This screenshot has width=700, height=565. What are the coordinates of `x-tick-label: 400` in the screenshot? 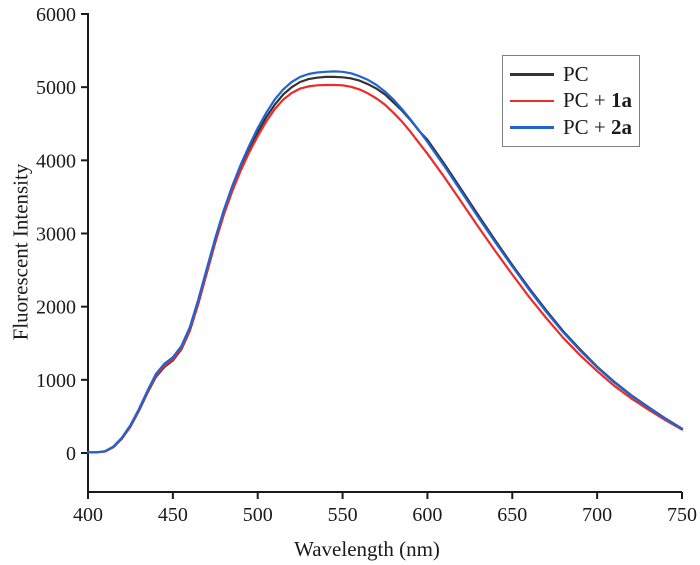 It's located at (88, 515).